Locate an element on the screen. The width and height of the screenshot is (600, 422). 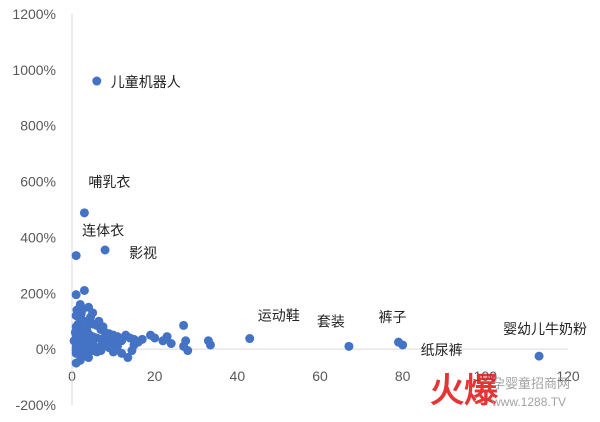
y-tick-label: 200% is located at coordinates (38, 293).